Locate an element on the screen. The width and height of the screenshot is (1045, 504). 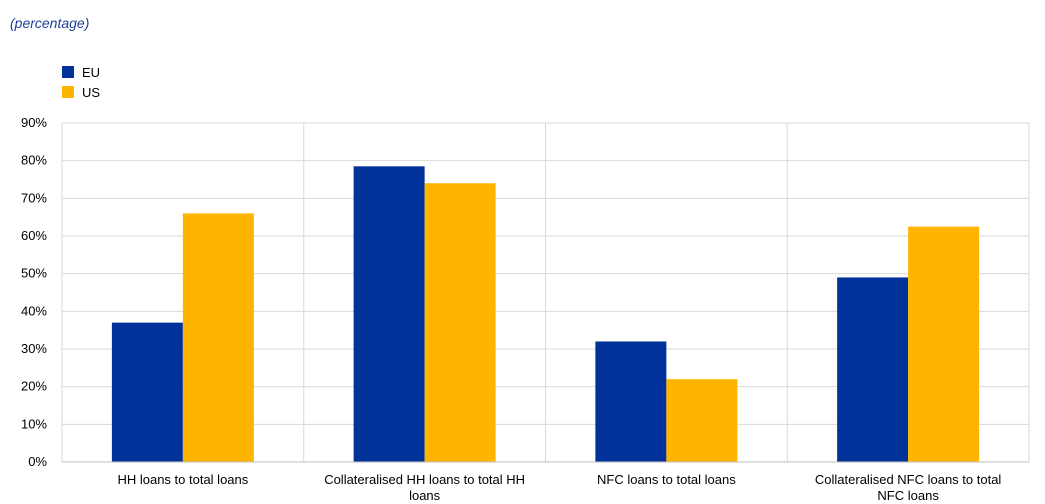
y-tick-label: 10% is located at coordinates (34, 423).